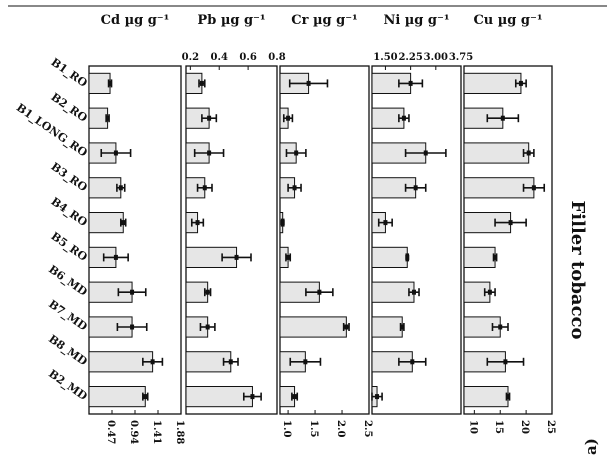 This screenshot has height=457, width=613. What do you see at coordinates (69, 107) in the screenshot?
I see `category-label: B2_RO` at bounding box center [69, 107].